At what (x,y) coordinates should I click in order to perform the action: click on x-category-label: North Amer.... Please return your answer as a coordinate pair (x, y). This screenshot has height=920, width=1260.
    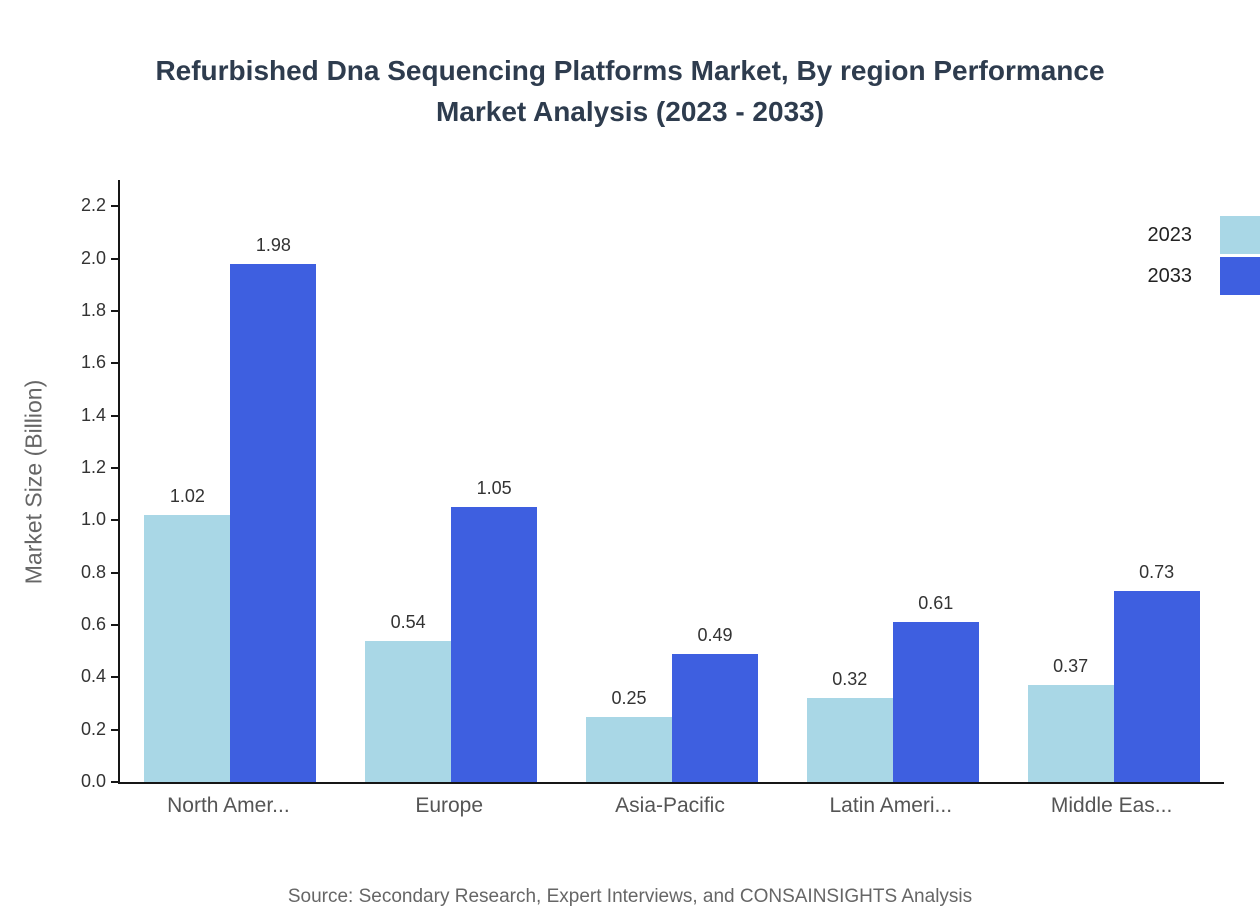
    Looking at the image, I should click on (228, 805).